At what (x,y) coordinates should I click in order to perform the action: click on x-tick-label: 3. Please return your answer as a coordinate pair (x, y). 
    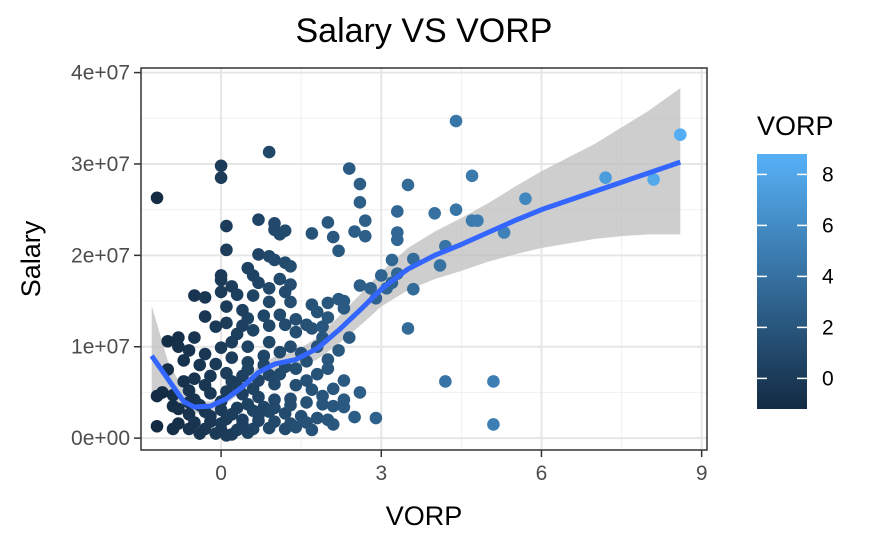
    Looking at the image, I should click on (381, 473).